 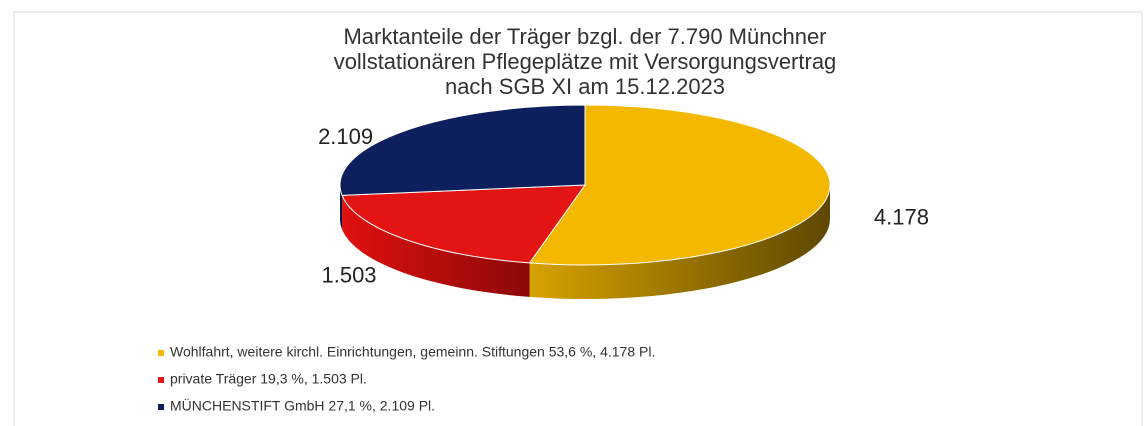 I want to click on data-label: 4.178, so click(x=901, y=217).